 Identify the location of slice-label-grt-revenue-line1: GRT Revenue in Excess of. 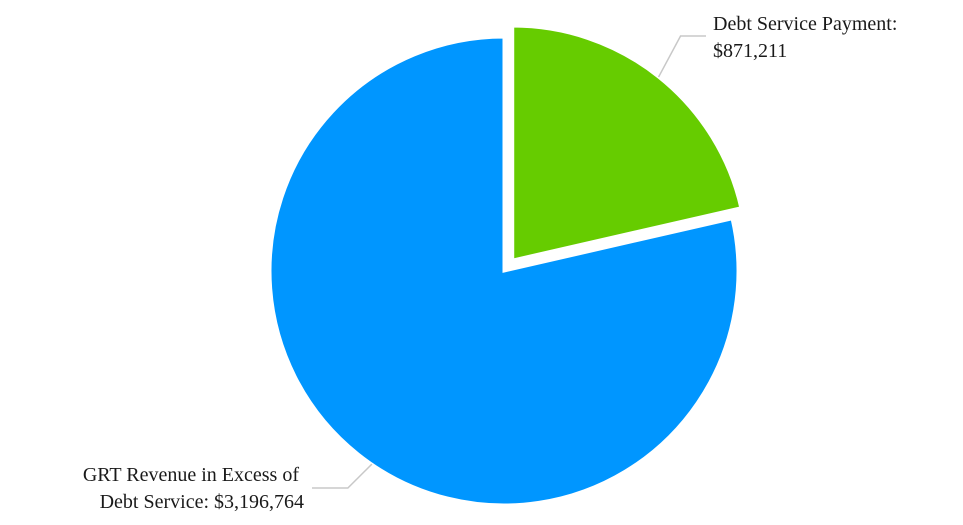
(191, 475).